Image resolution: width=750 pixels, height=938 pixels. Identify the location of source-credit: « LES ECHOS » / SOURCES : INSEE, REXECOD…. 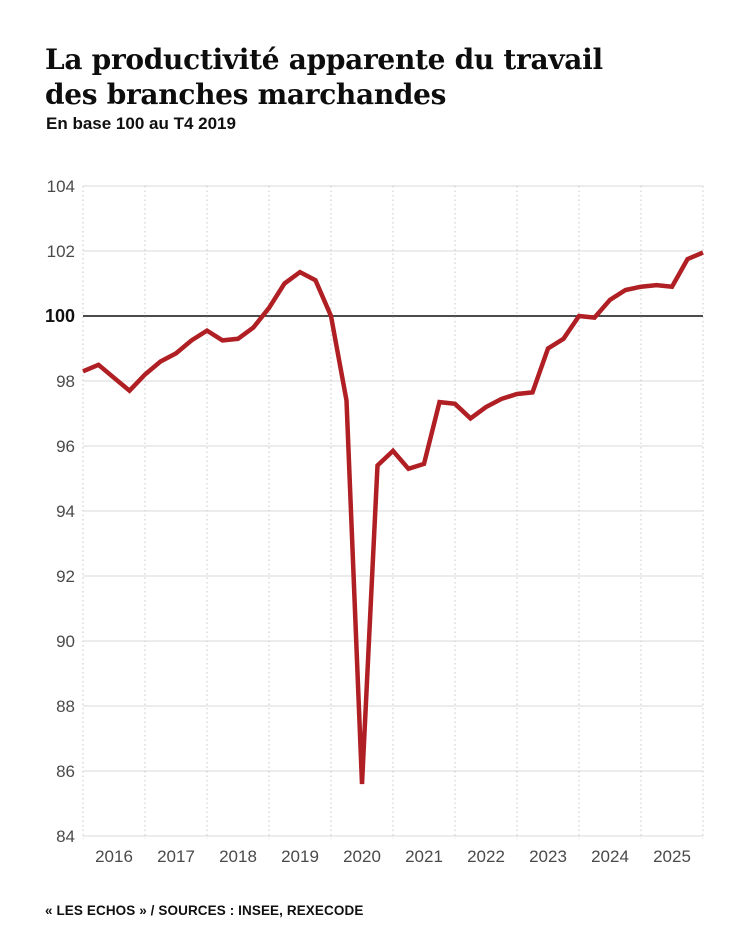
(204, 910).